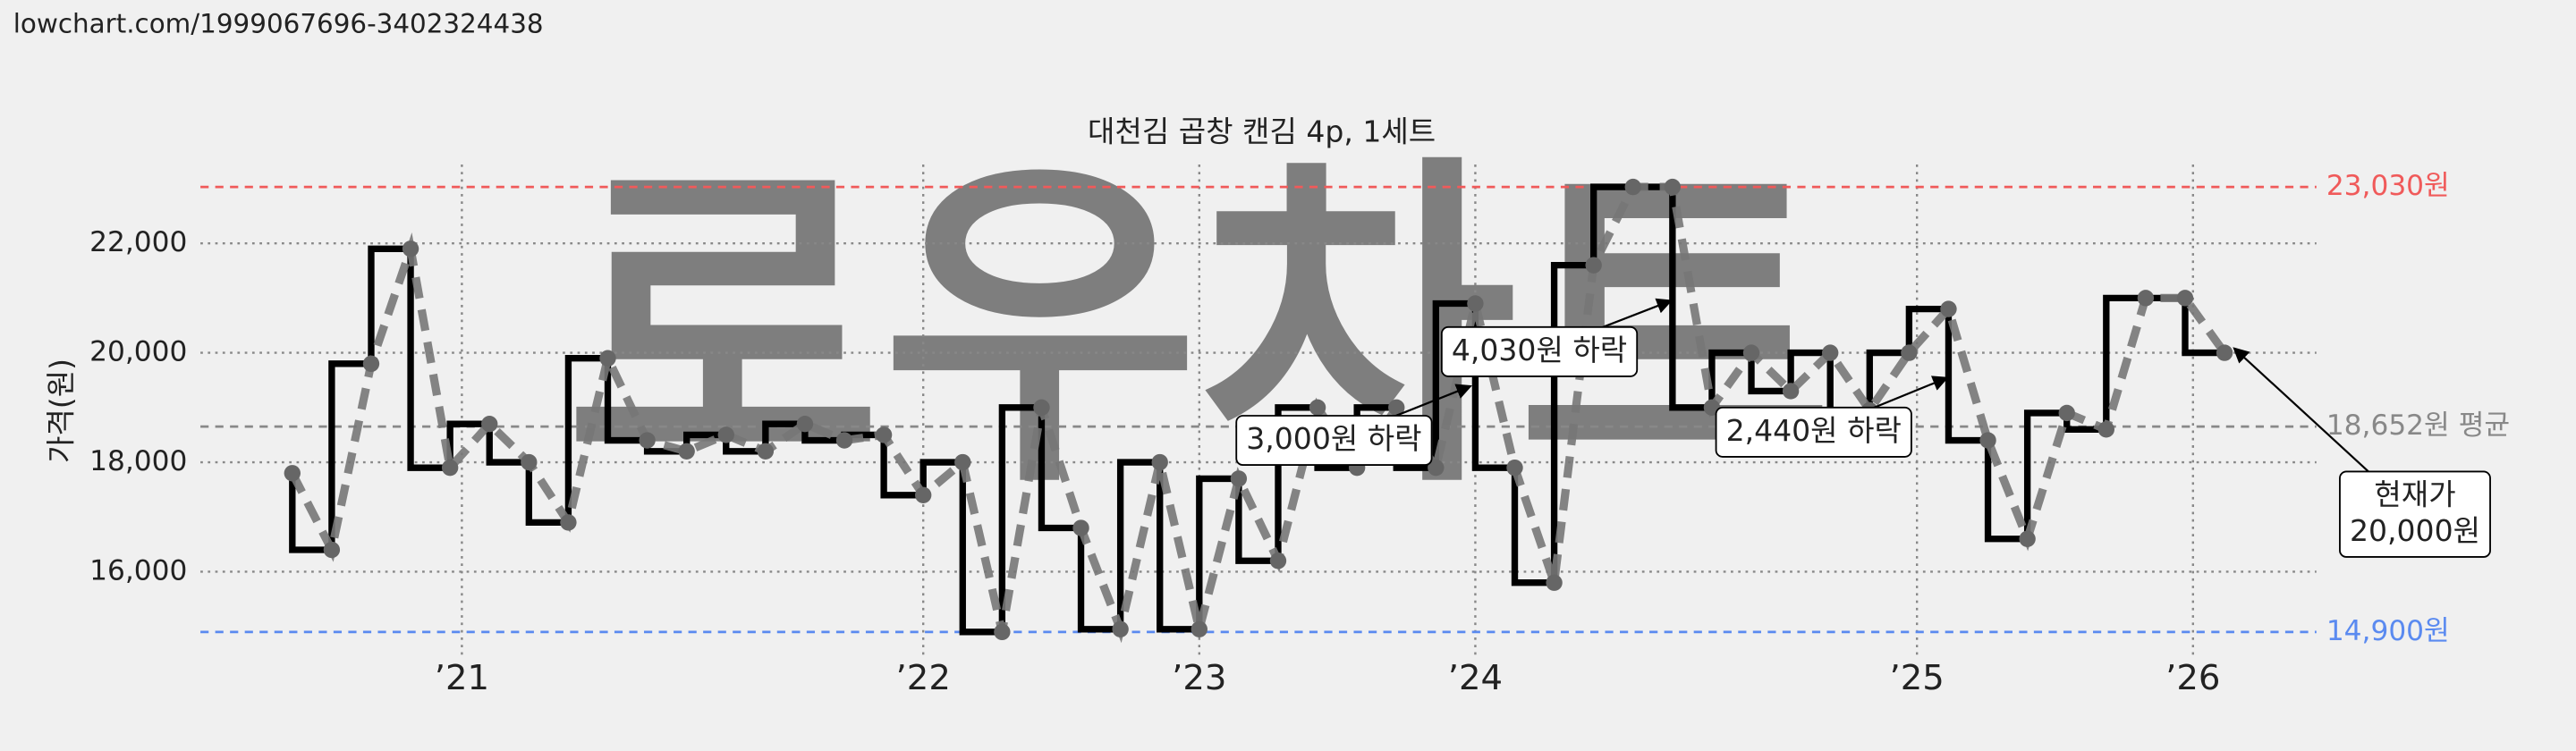 This screenshot has width=2576, height=751. Describe the element at coordinates (1199, 678) in the screenshot. I see `x-tick-label: ’23` at that location.